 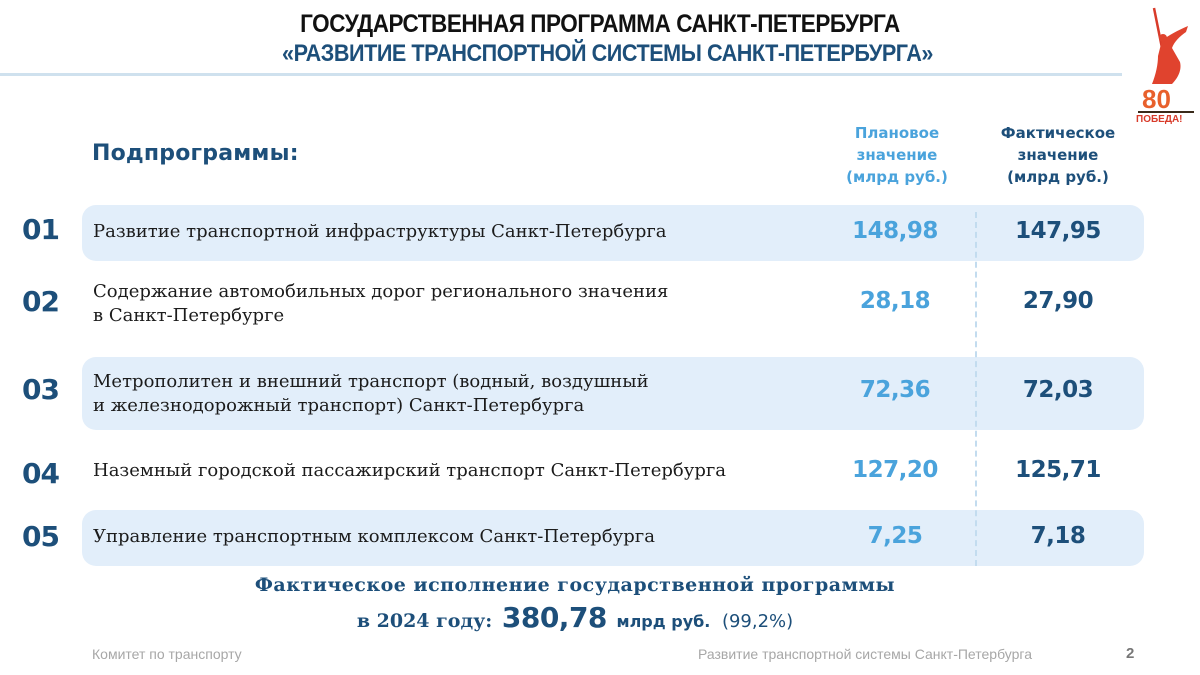 I want to click on fact-value: 7,18, so click(x=1058, y=536).